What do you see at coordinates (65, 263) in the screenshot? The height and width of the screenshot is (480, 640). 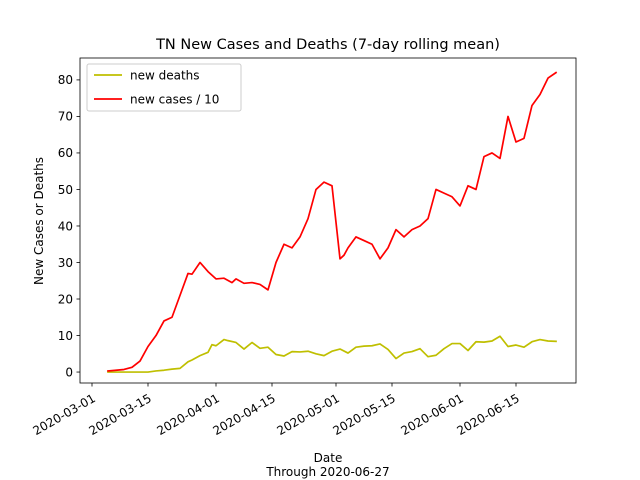 I see `y-tick-label: 30` at bounding box center [65, 263].